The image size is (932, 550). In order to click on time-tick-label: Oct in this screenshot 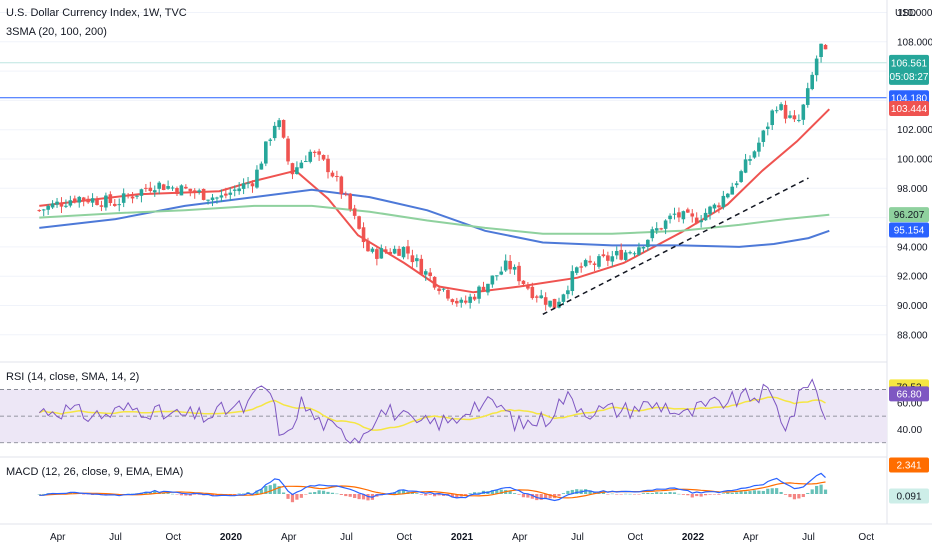, I will do `click(635, 537)`.